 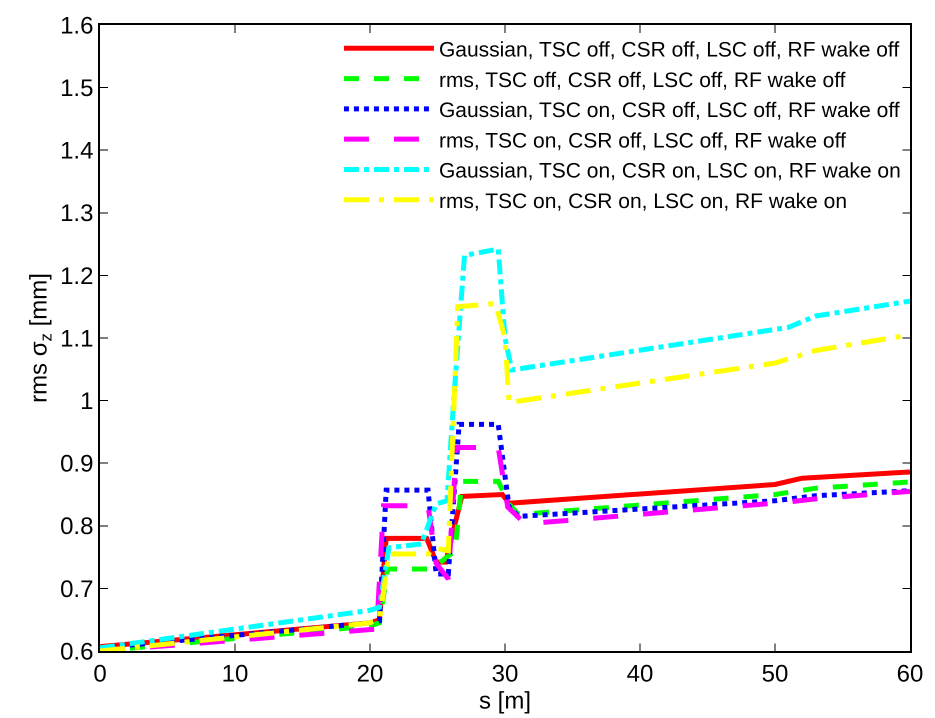 What do you see at coordinates (77, 464) in the screenshot?
I see `y-tick-label: 0.9` at bounding box center [77, 464].